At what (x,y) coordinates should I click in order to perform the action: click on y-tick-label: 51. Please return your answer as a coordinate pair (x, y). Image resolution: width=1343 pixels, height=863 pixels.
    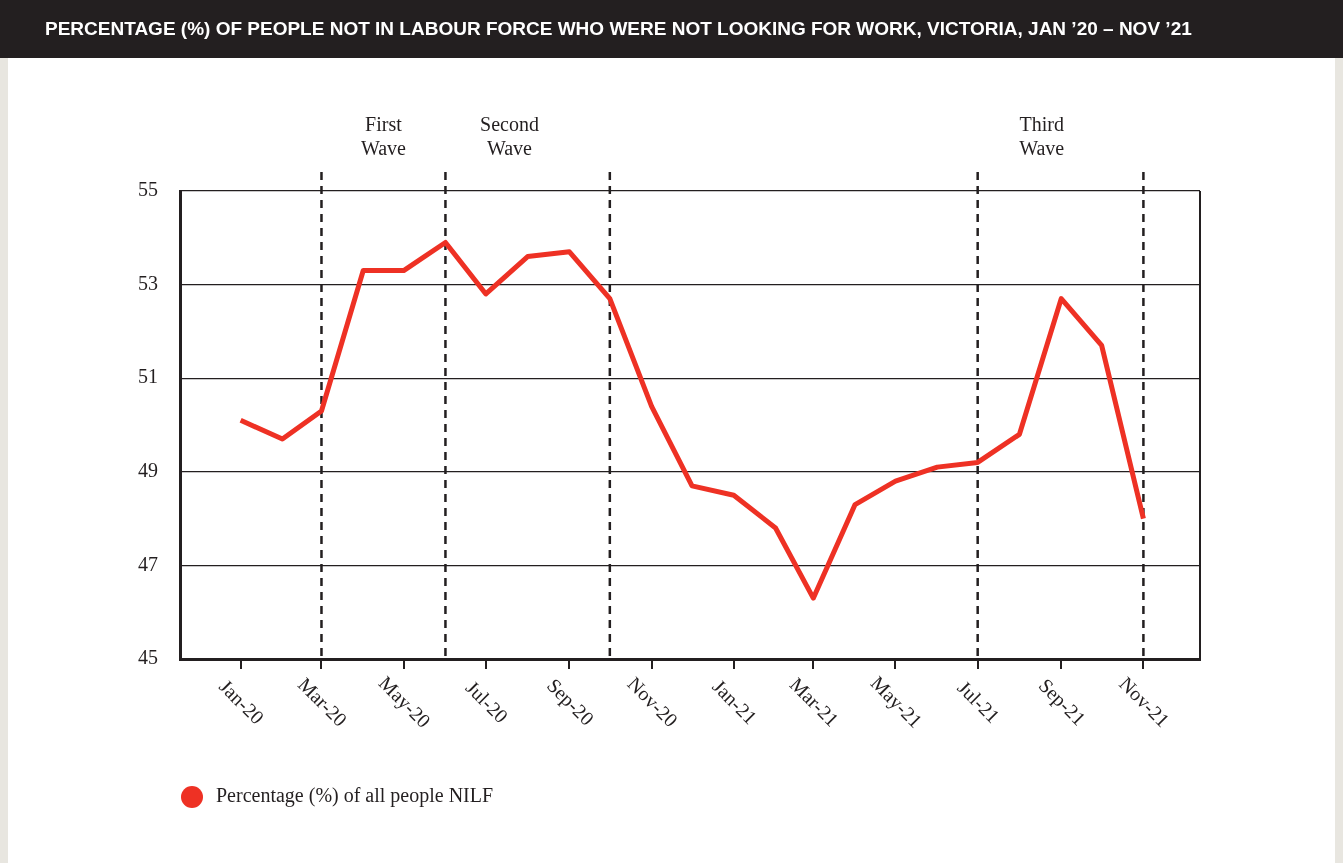
    Looking at the image, I should click on (148, 376).